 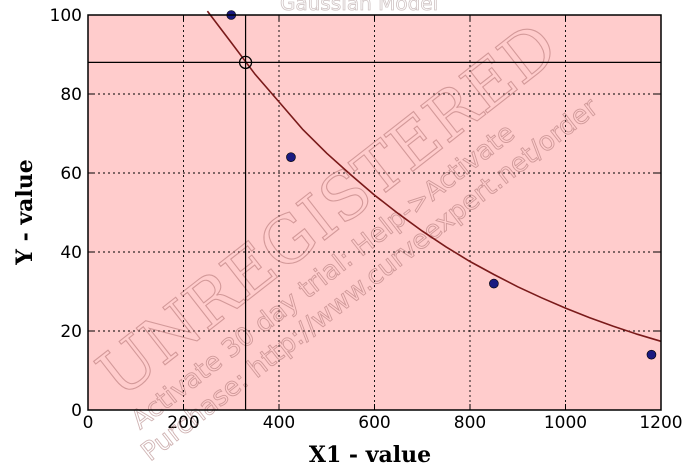 I want to click on y-tick-label: 0, so click(x=76, y=411).